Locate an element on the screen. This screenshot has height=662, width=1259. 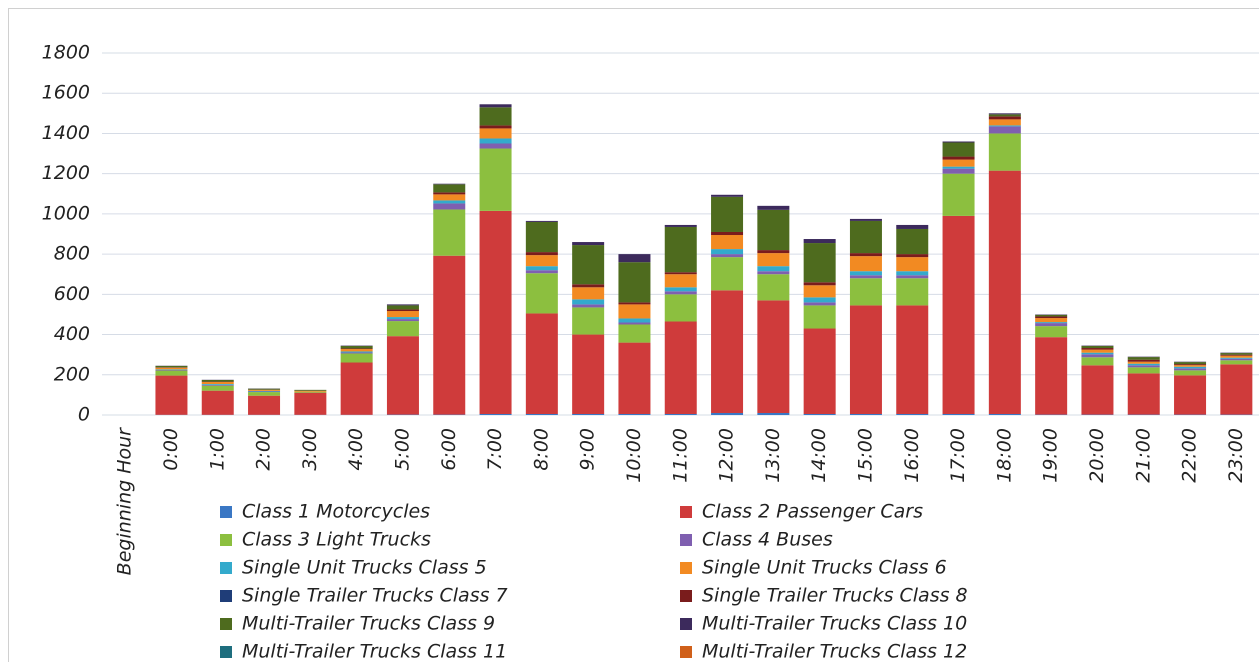
x-tick-label: 3:00 is located at coordinates (310, 449).